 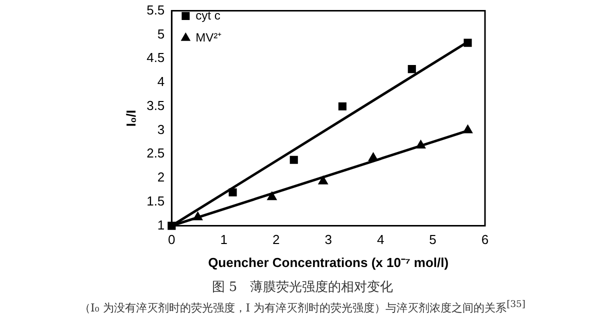 What do you see at coordinates (485, 240) in the screenshot?
I see `x-tick-label: 6` at bounding box center [485, 240].